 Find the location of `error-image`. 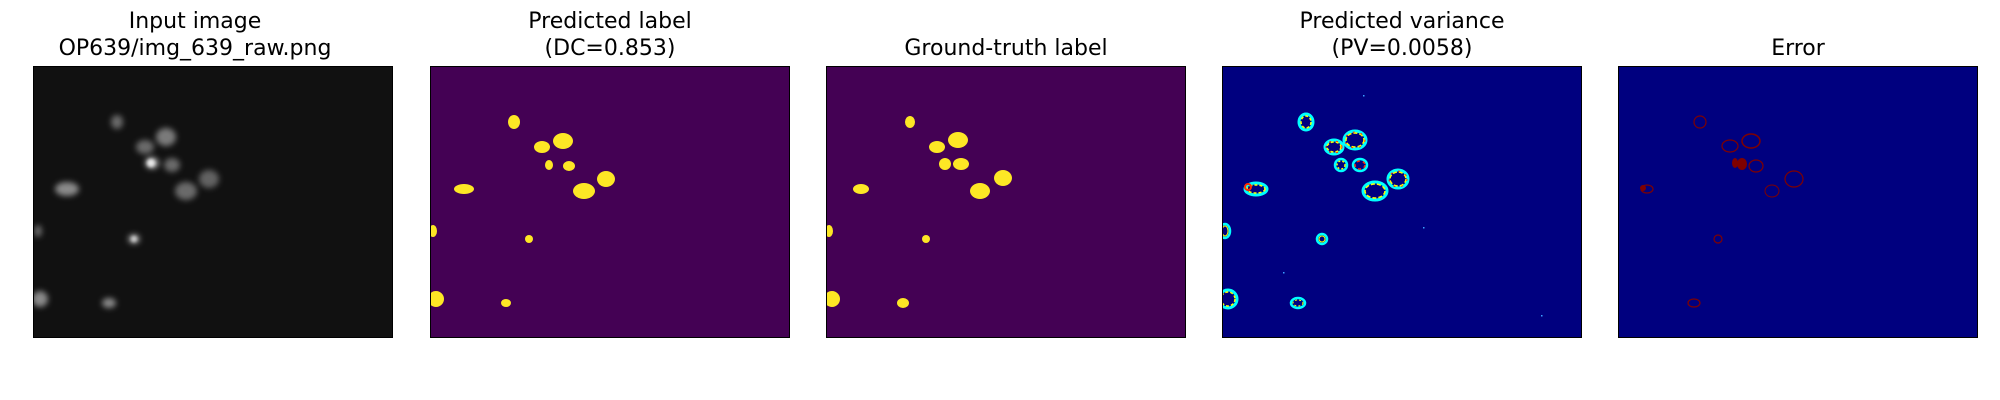

error-image is located at coordinates (1798, 202).